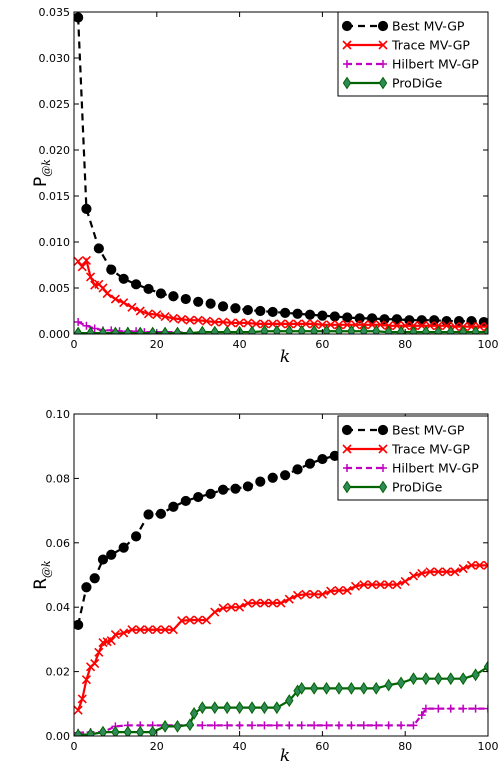 The image size is (499, 764). Describe the element at coordinates (46, 569) in the screenshot. I see `y-axis-label-subscript: @k` at that location.